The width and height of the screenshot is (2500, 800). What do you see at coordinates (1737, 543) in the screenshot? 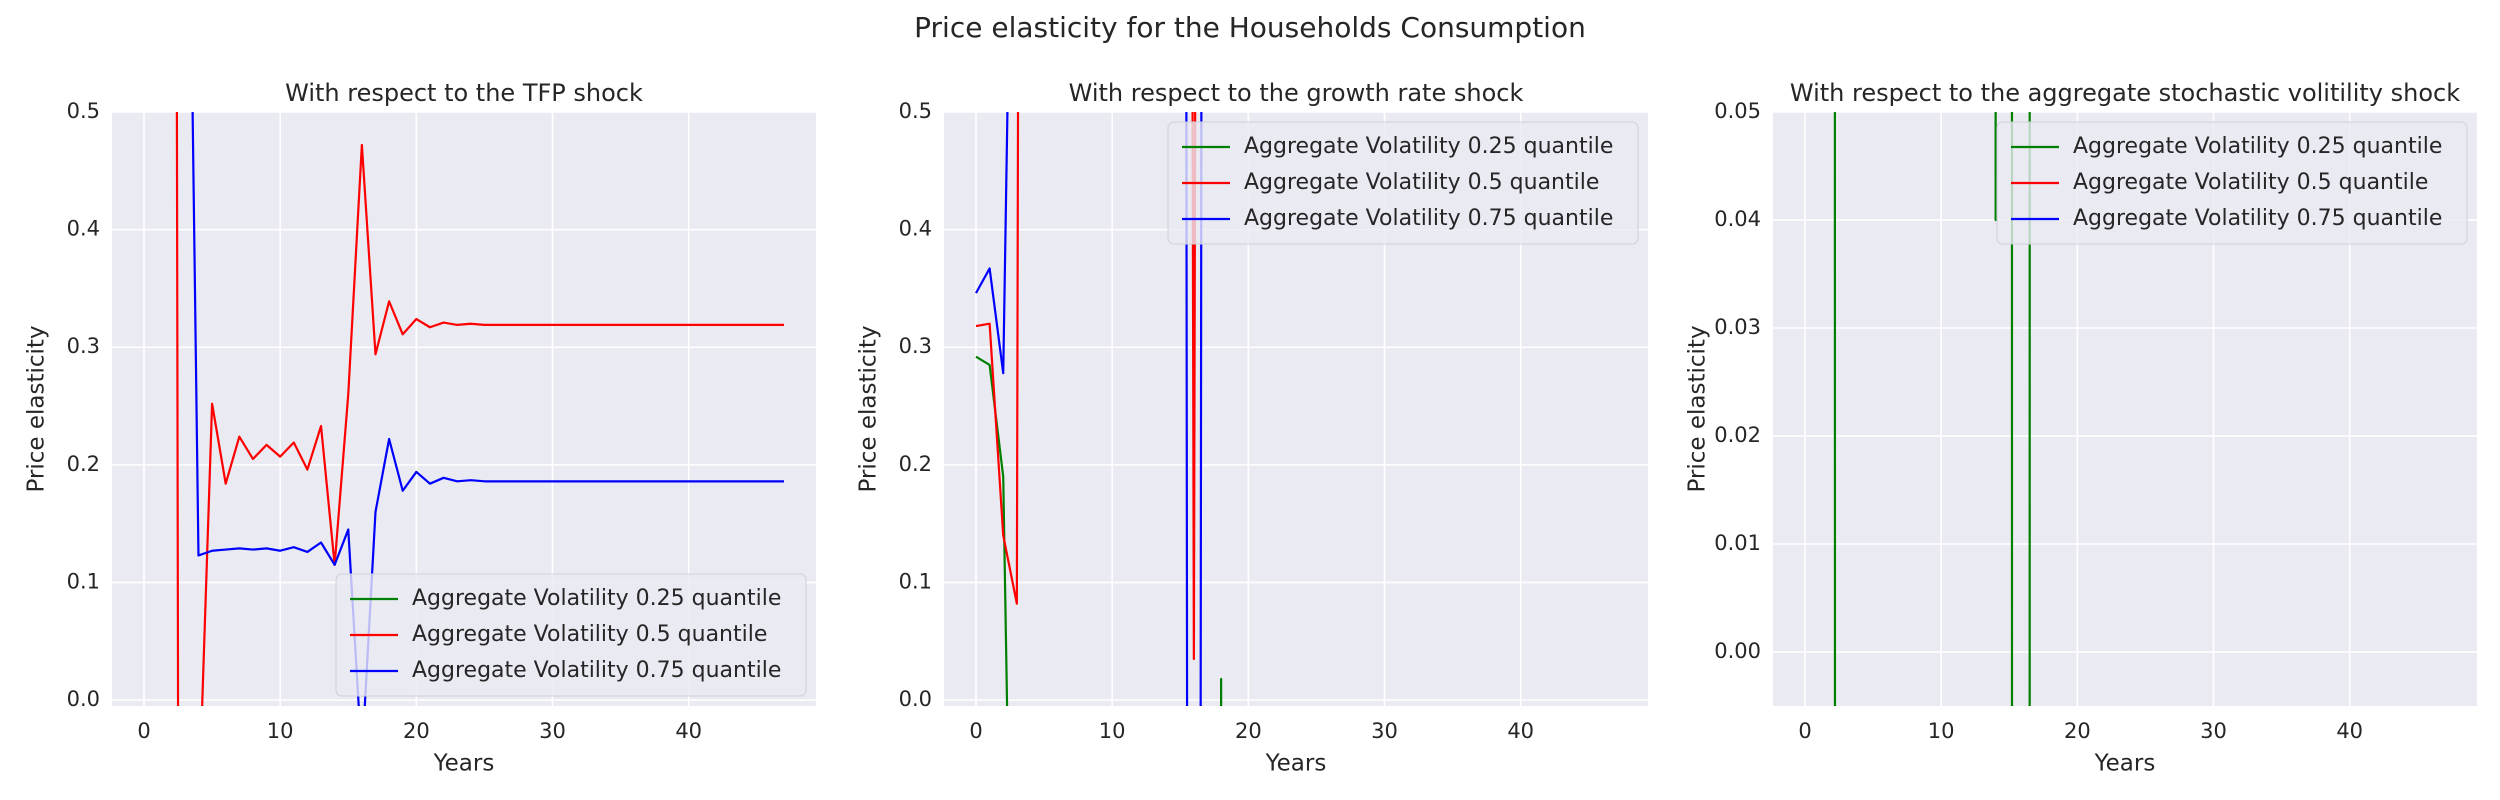
I see `y-tick-label: 0.01` at bounding box center [1737, 543].